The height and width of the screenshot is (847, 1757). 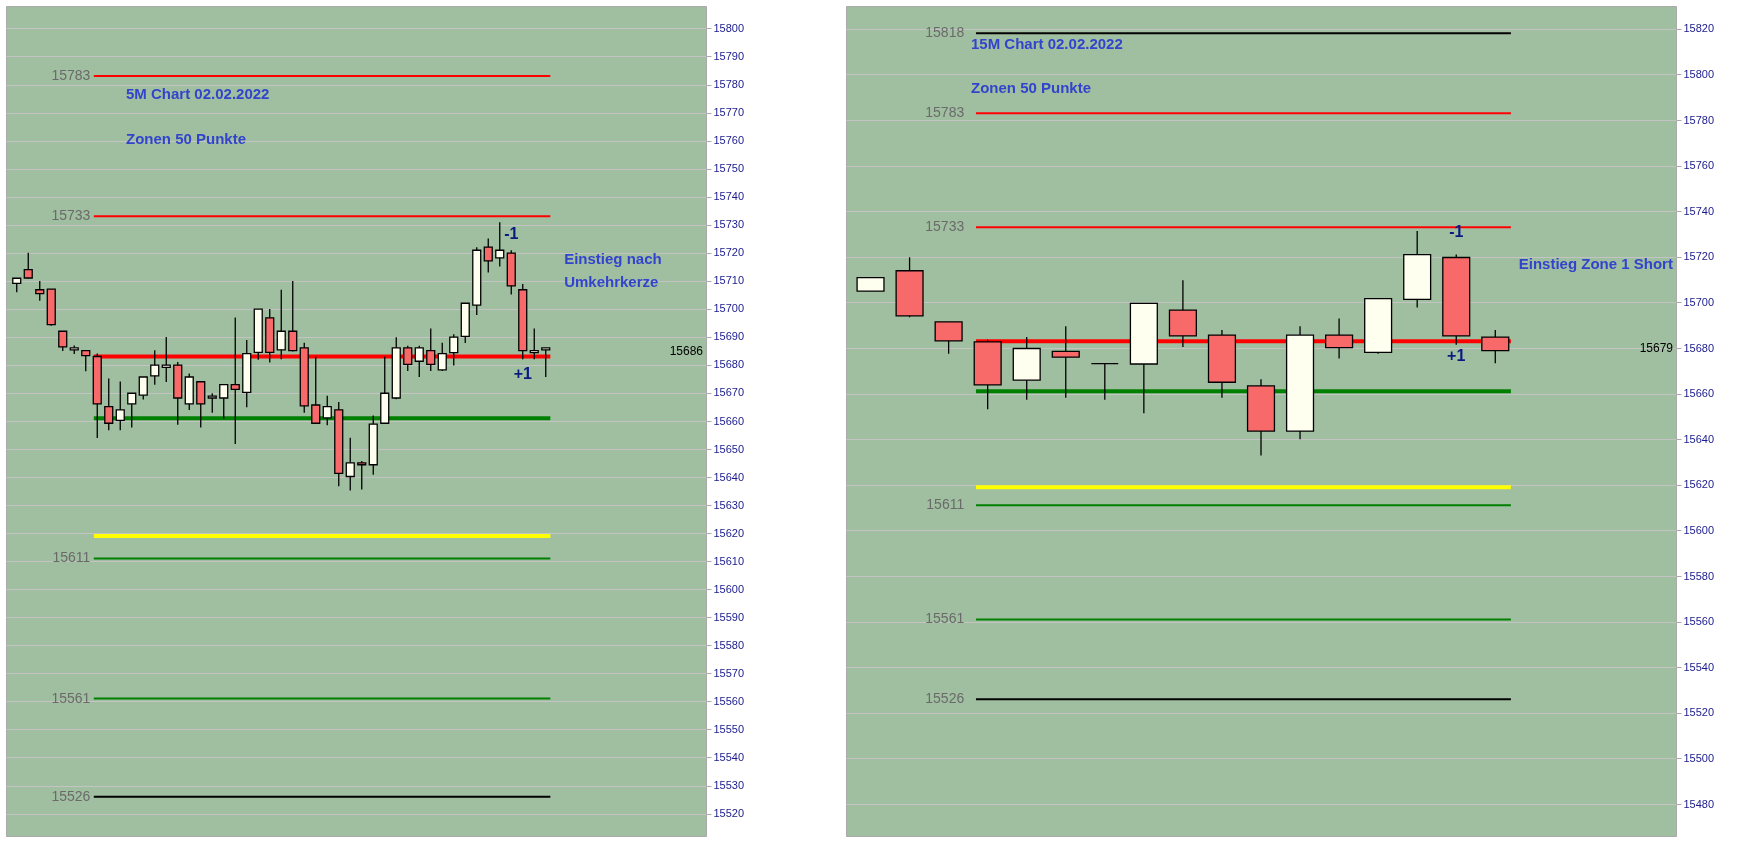 I want to click on y-tick-label: 15750, so click(x=729, y=168).